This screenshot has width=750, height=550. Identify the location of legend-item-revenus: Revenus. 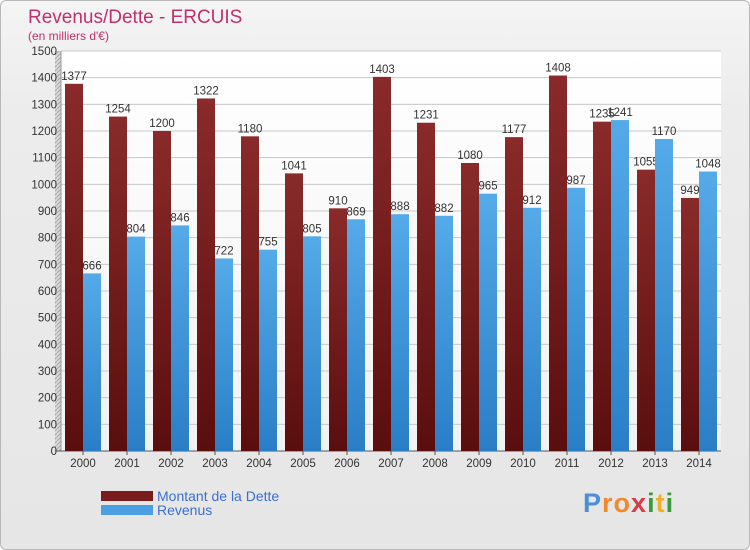
(156, 510).